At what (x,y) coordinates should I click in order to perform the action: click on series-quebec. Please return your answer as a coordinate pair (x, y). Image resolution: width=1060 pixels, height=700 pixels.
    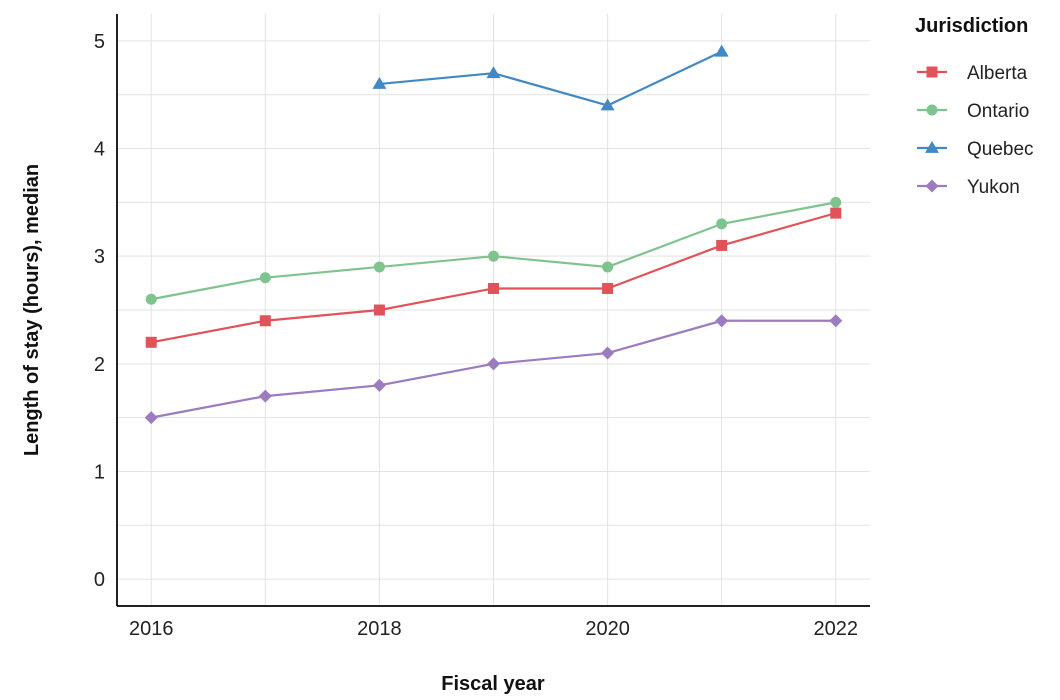
    Looking at the image, I should click on (550, 77).